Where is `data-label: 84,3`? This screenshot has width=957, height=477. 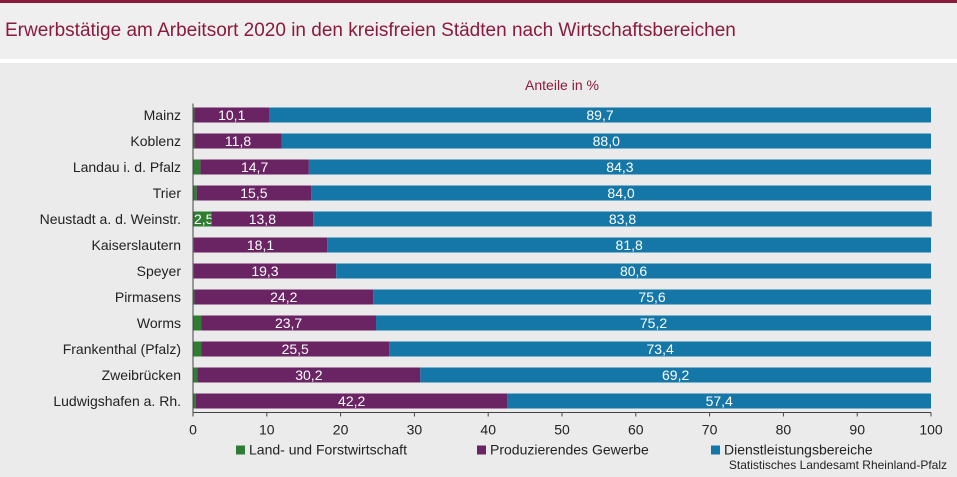
data-label: 84,3 is located at coordinates (619, 167).